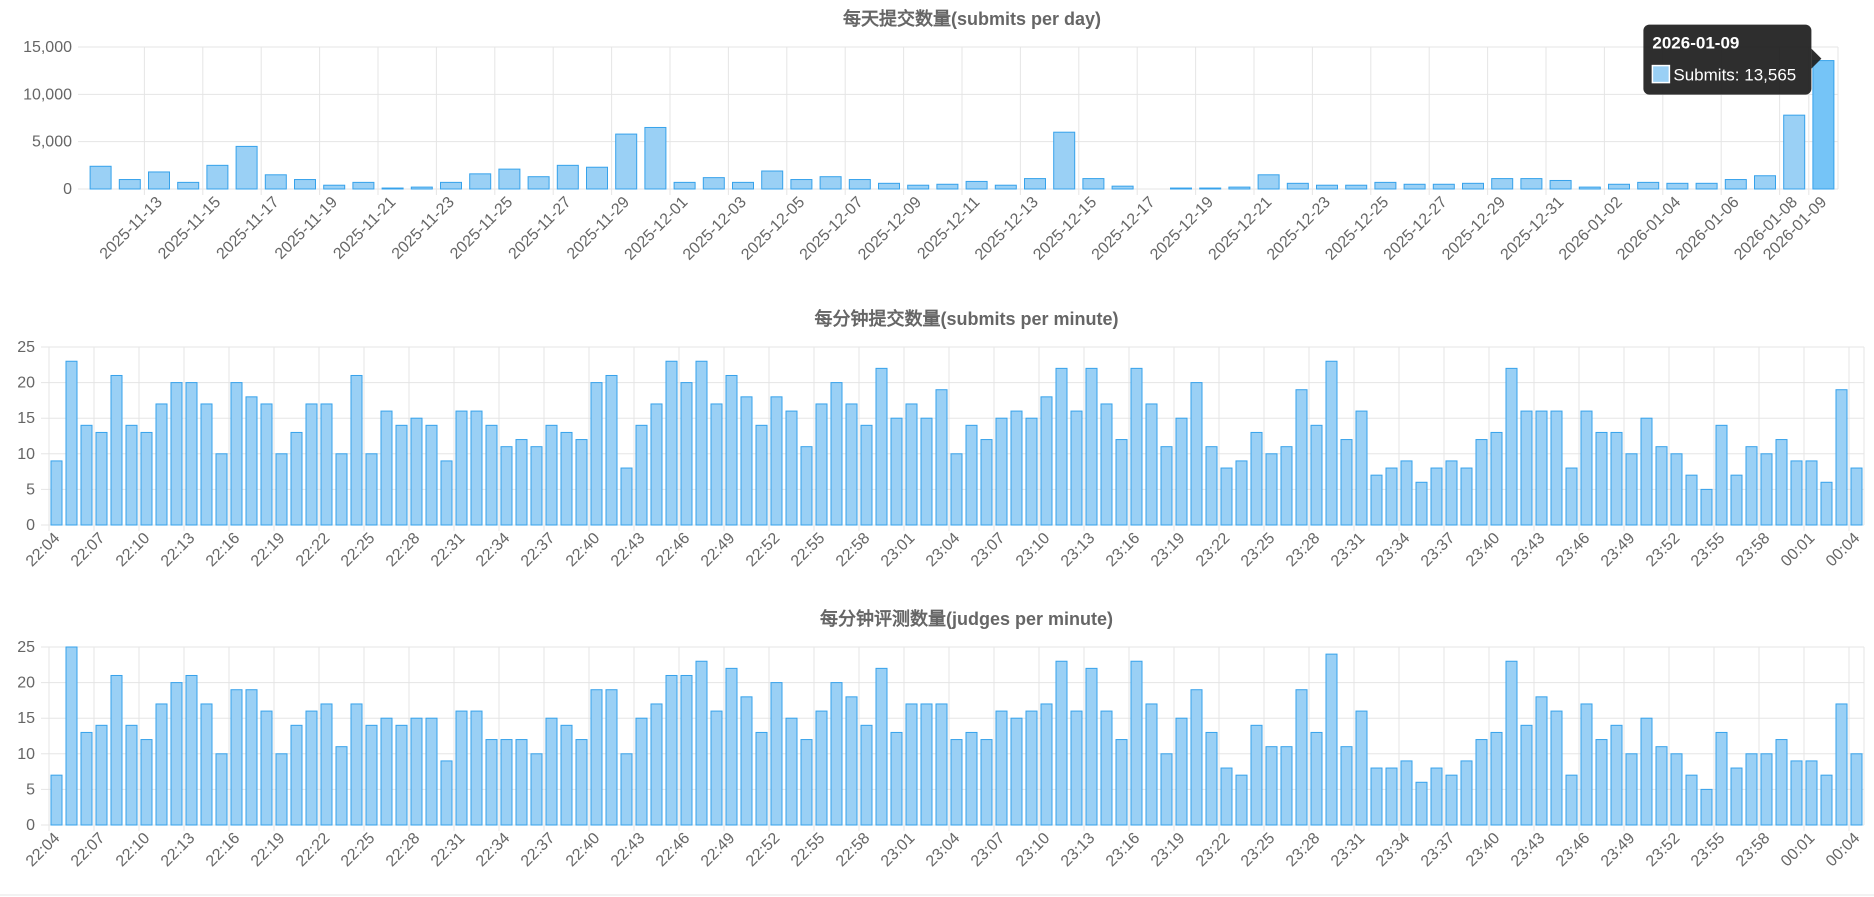 The image size is (1874, 897). Describe the element at coordinates (446, 493) in the screenshot. I see `bar-22:30` at that location.